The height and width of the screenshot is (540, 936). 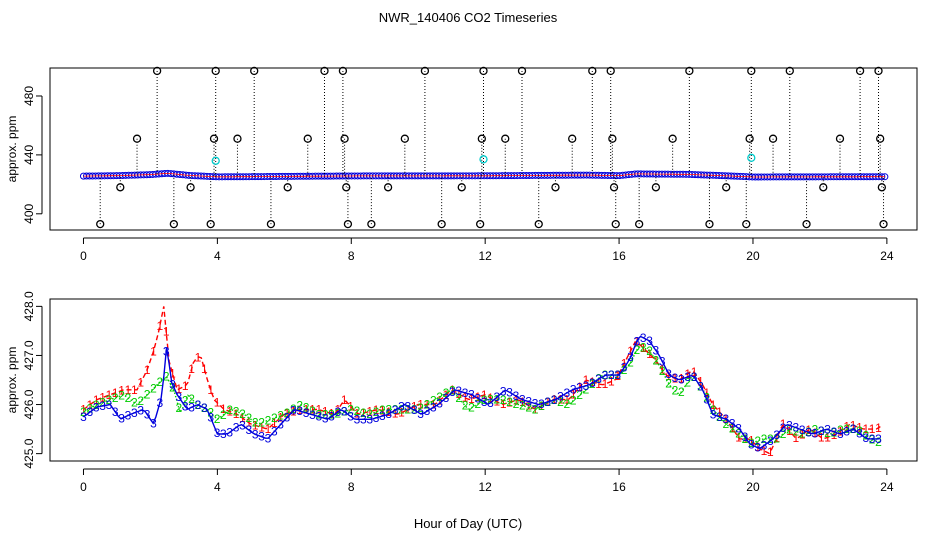 I want to click on y-tick-label: 400, so click(x=29, y=213).